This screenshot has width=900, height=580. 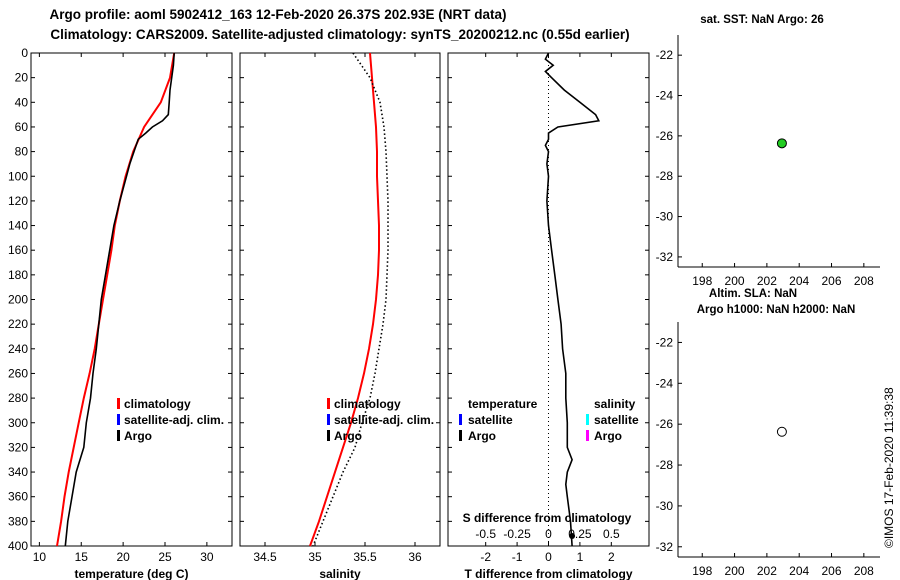 I want to click on difference-xlabel: T difference from climatology, so click(x=548, y=573).